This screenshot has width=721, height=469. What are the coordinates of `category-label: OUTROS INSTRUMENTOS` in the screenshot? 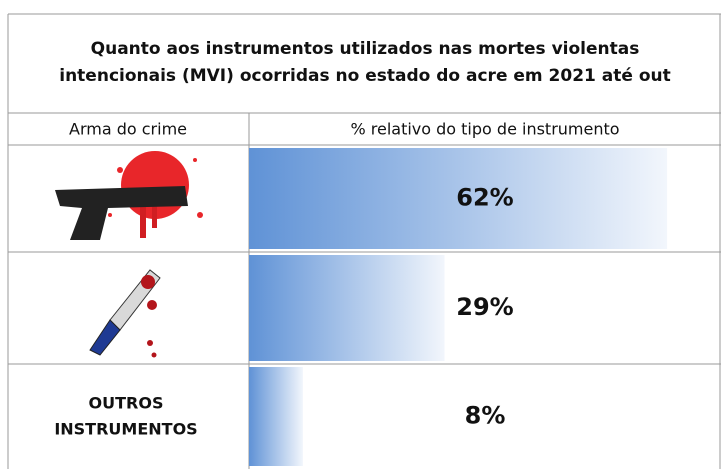 It's located at (125, 415).